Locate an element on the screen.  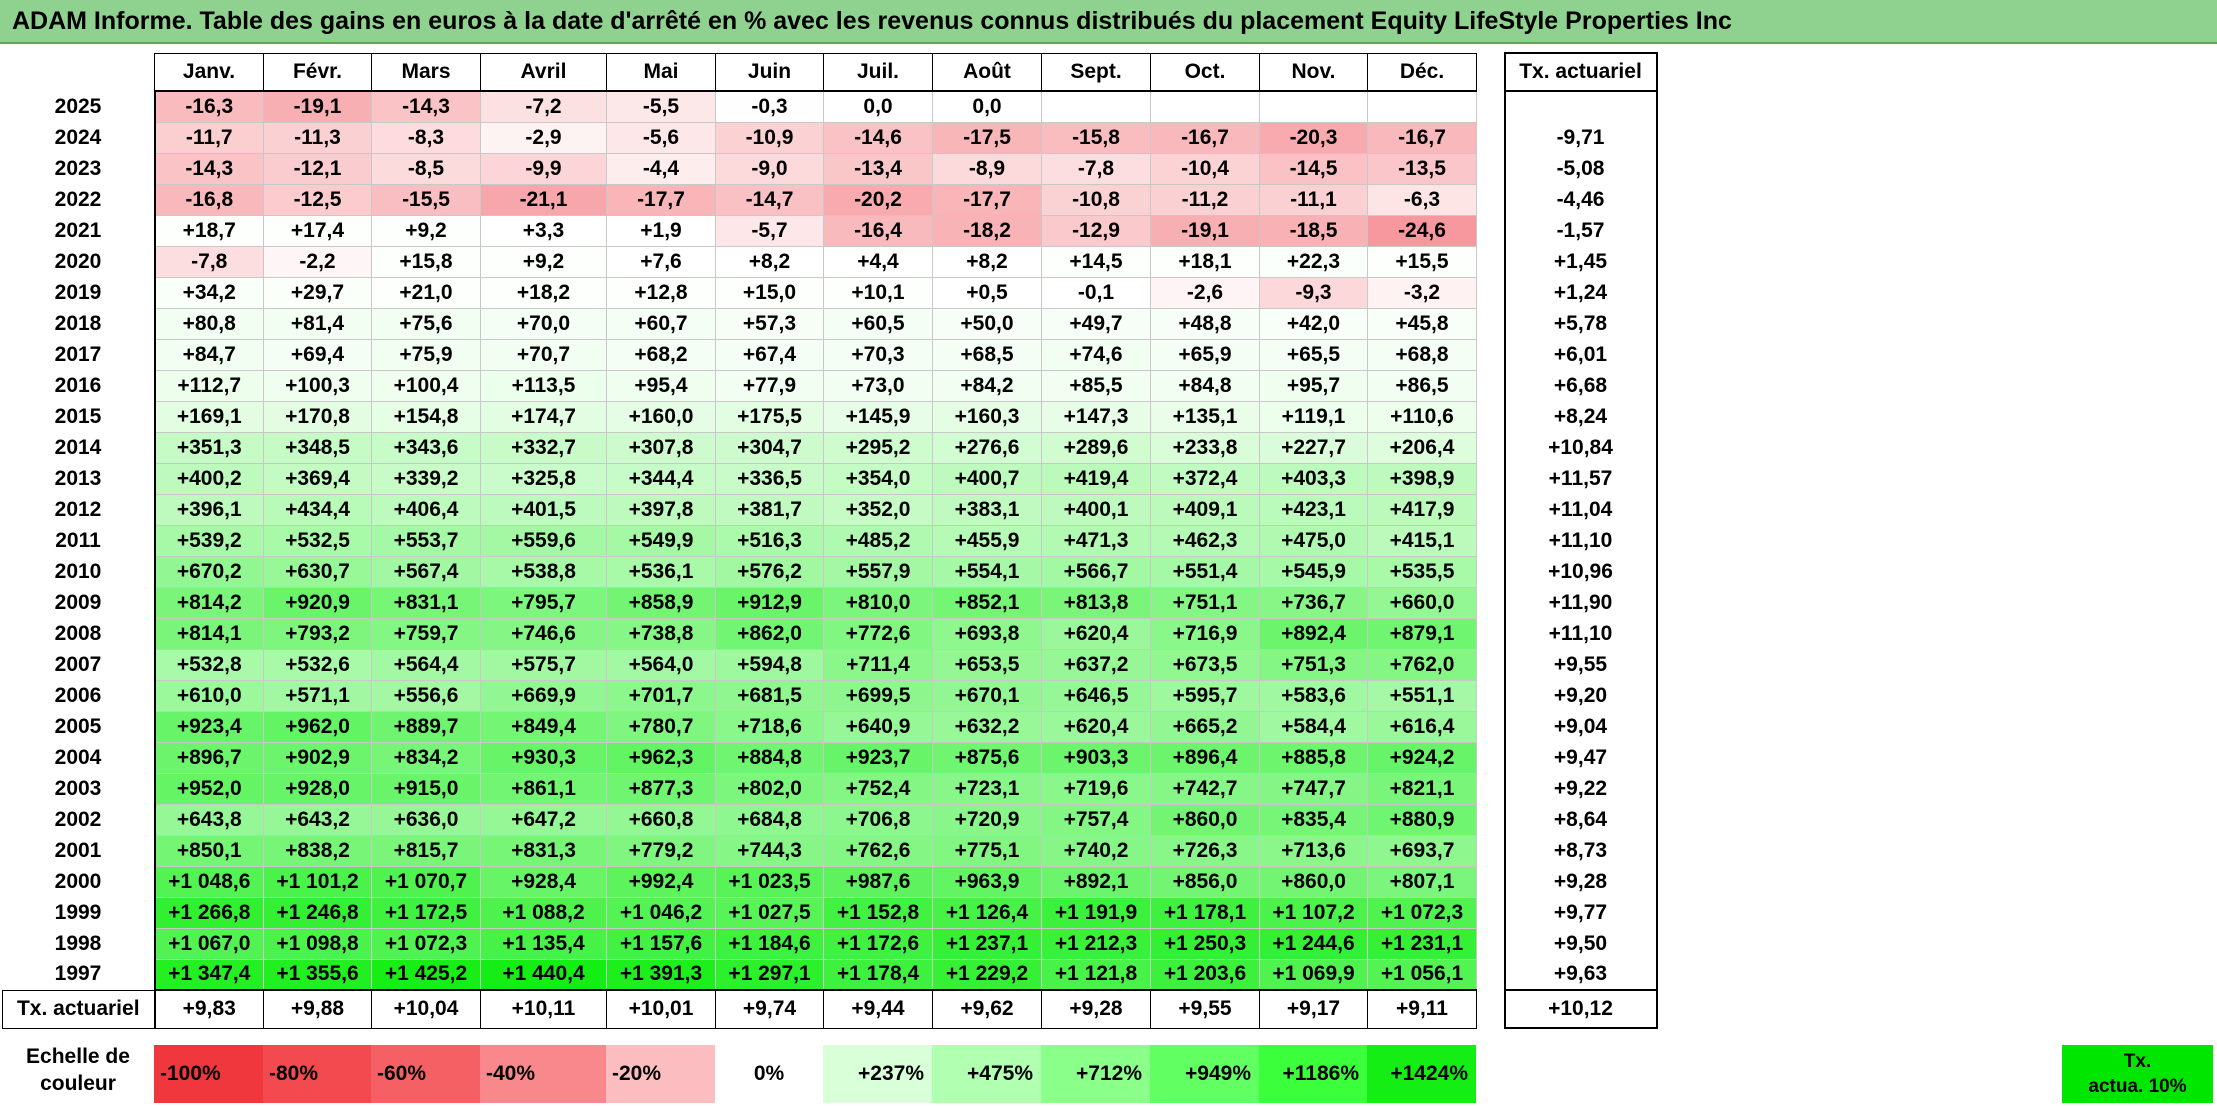
year-label: 2007 is located at coordinates (79, 664).